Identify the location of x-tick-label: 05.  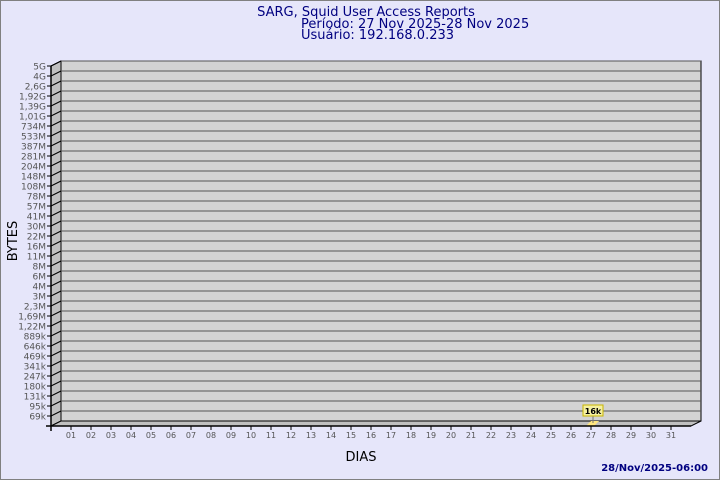
(151, 435).